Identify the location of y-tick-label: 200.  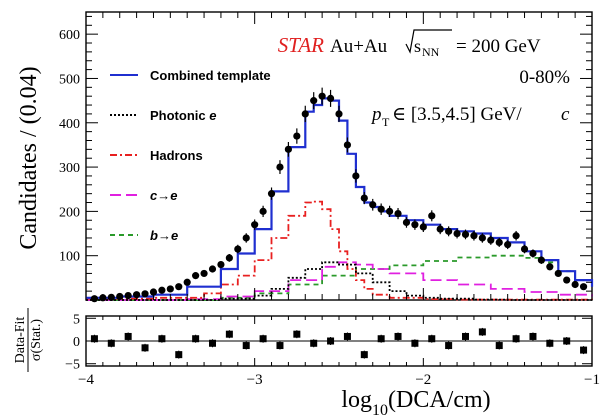
(69, 212).